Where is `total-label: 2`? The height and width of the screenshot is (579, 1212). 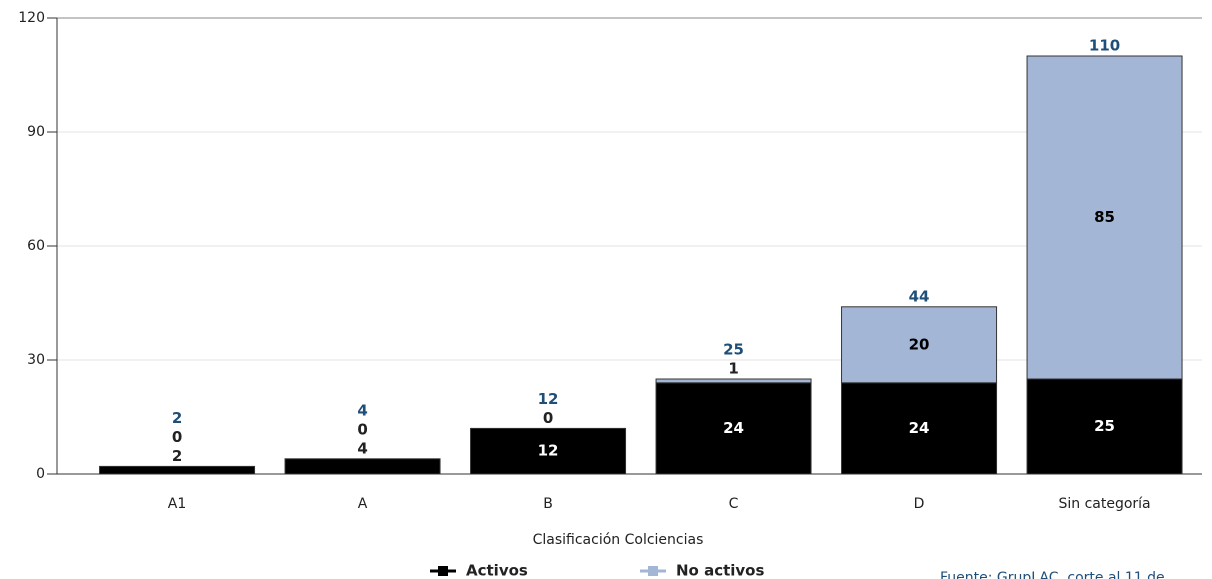 total-label: 2 is located at coordinates (177, 418).